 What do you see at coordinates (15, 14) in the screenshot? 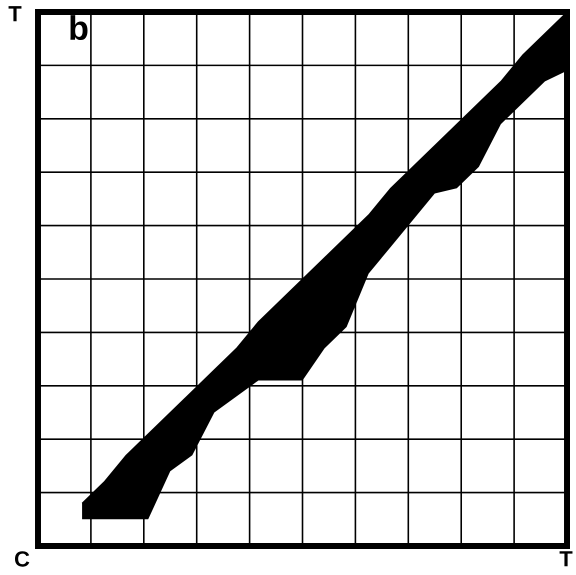
I see `y-axis-title: T` at bounding box center [15, 14].